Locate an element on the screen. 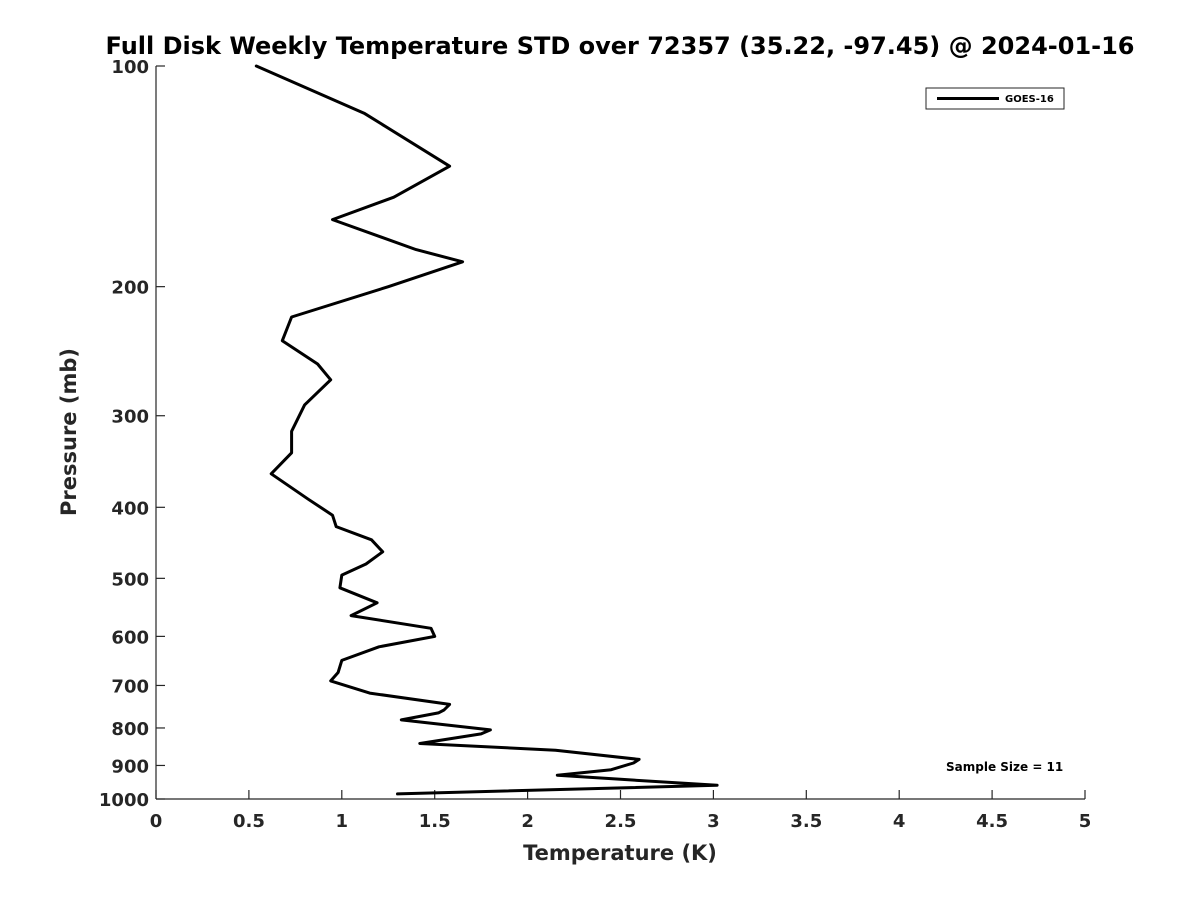 The width and height of the screenshot is (1200, 900). y-tick-label: 800 is located at coordinates (130, 729).